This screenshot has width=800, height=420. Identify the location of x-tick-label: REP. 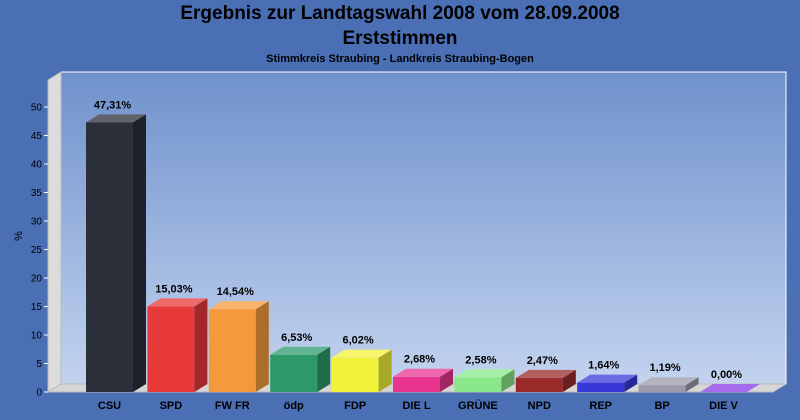
(600, 406).